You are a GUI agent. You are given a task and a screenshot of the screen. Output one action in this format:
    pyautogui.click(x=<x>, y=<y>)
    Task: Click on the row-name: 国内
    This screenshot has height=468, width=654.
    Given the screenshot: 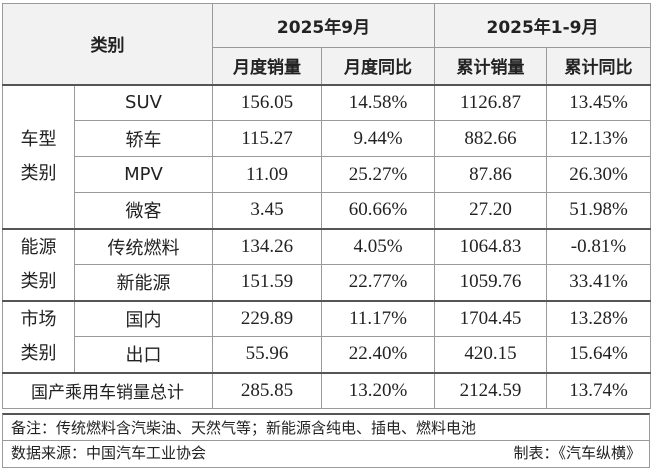 What is the action you would take?
    pyautogui.click(x=143, y=318)
    